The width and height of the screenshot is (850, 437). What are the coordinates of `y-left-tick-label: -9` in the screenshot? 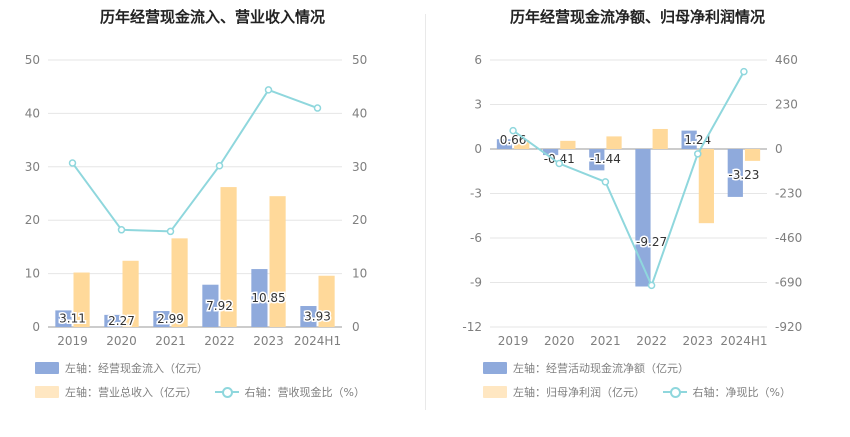 It's located at (476, 283).